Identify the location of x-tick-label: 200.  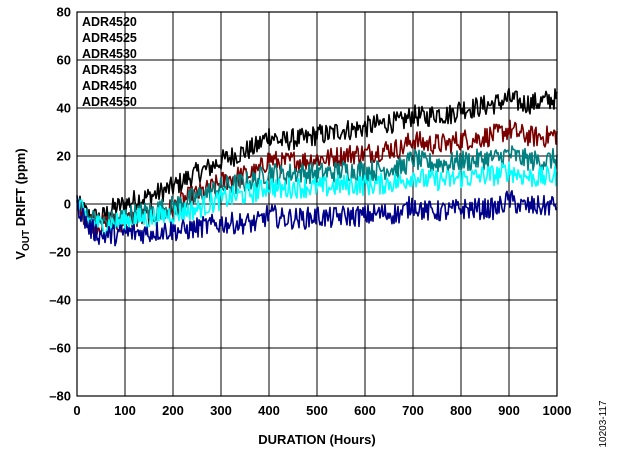
(173, 410).